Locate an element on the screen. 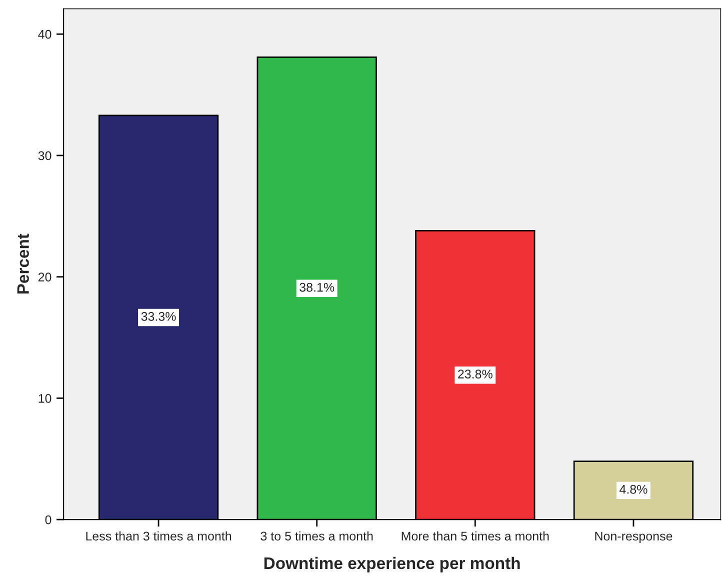  y-tick-label: 20 is located at coordinates (45, 277).